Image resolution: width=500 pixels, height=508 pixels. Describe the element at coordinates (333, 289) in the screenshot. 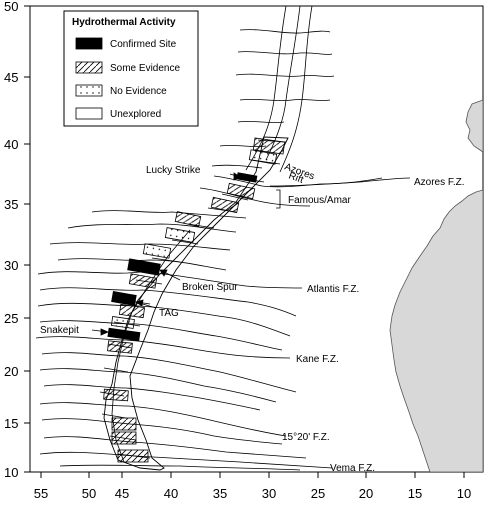

I see `atlantis-fz-label: Atlantis F.Z.` at that location.